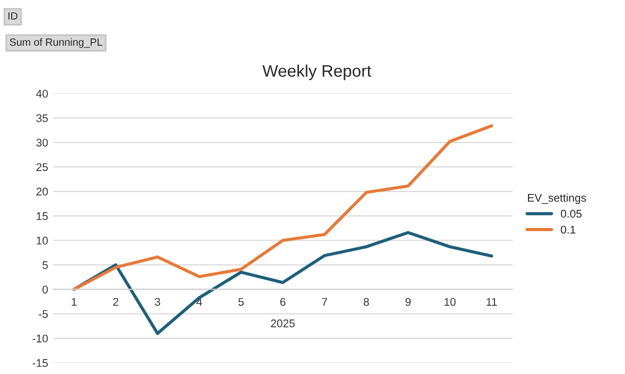 The height and width of the screenshot is (374, 625). Describe the element at coordinates (408, 302) in the screenshot. I see `x-tick-label: 9` at that location.